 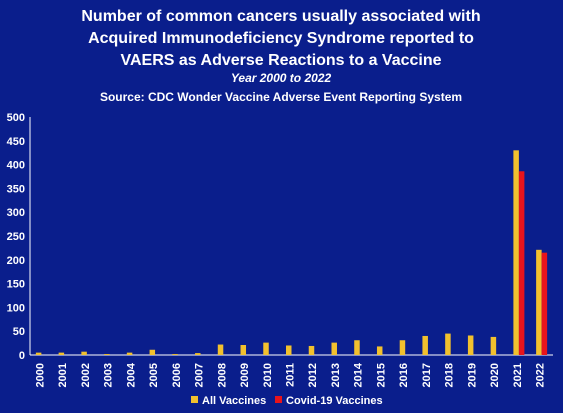 I want to click on bar-all-vaccines-2004, so click(x=129, y=353).